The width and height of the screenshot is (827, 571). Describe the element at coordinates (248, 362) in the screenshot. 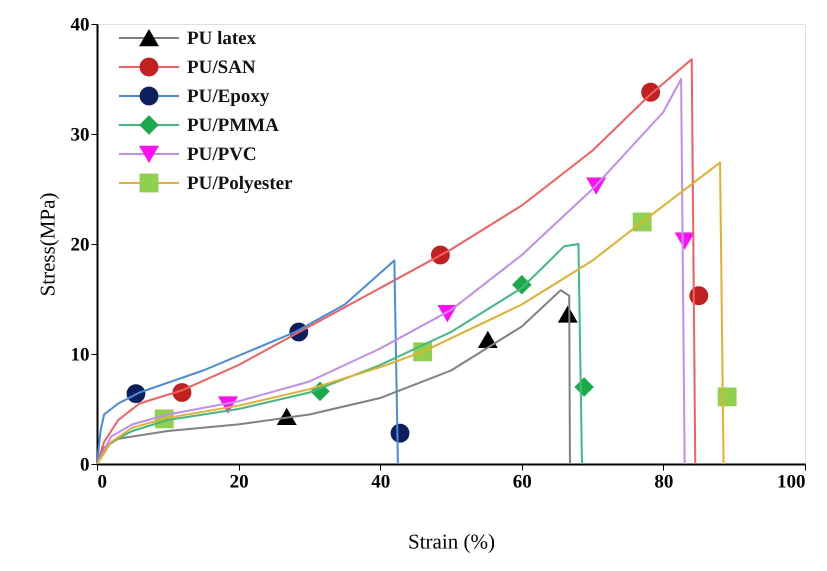

I see `line-series` at that location.